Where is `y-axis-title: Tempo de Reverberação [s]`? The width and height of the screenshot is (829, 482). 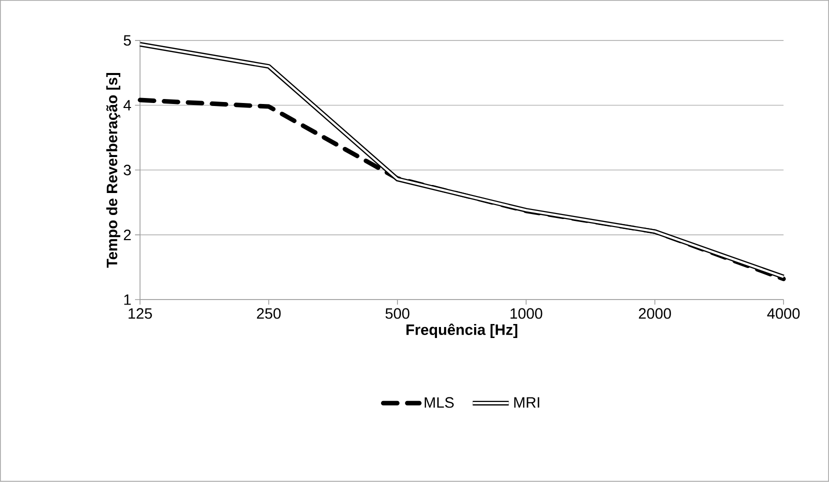
y-axis-title: Tempo de Reverberação [s] is located at coordinates (113, 170).